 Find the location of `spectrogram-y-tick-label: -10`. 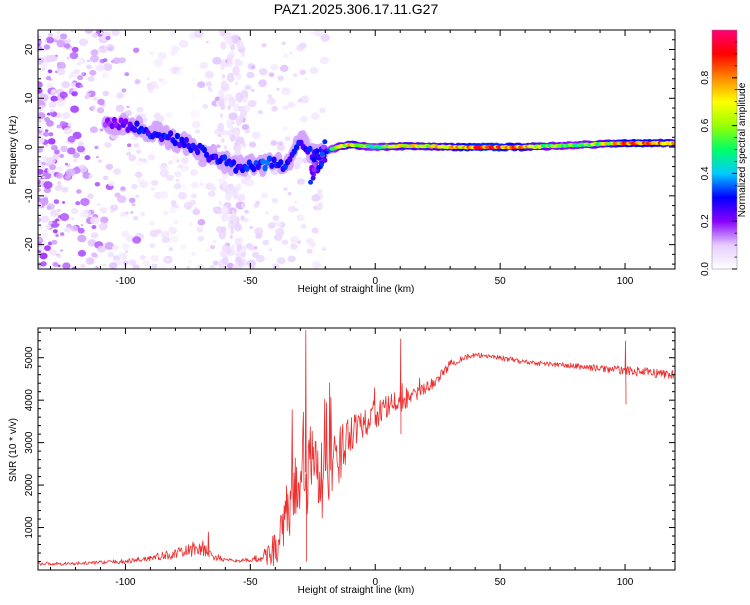

spectrogram-y-tick-label: -10 is located at coordinates (29, 195).